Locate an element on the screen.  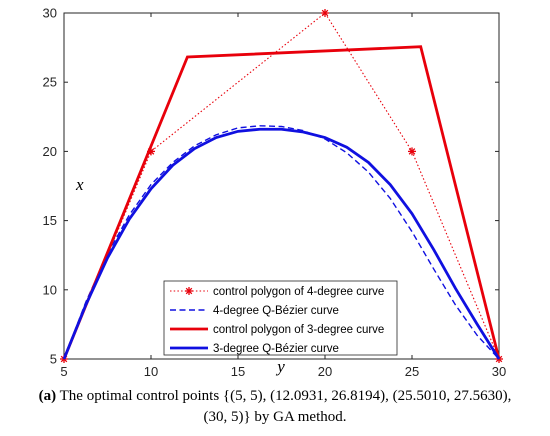
x-tick-label: 30 is located at coordinates (499, 371).